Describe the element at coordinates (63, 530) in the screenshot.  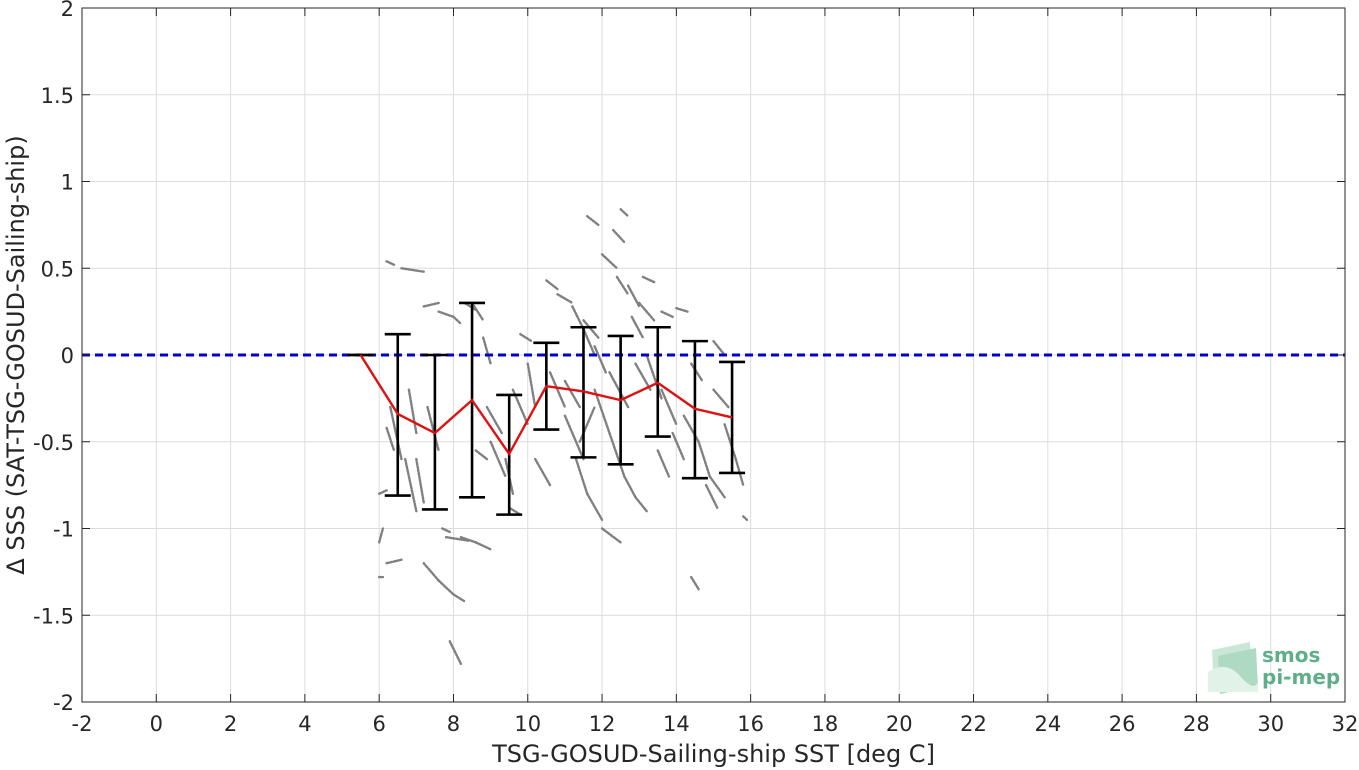
I see `y-tick-label: -1` at that location.